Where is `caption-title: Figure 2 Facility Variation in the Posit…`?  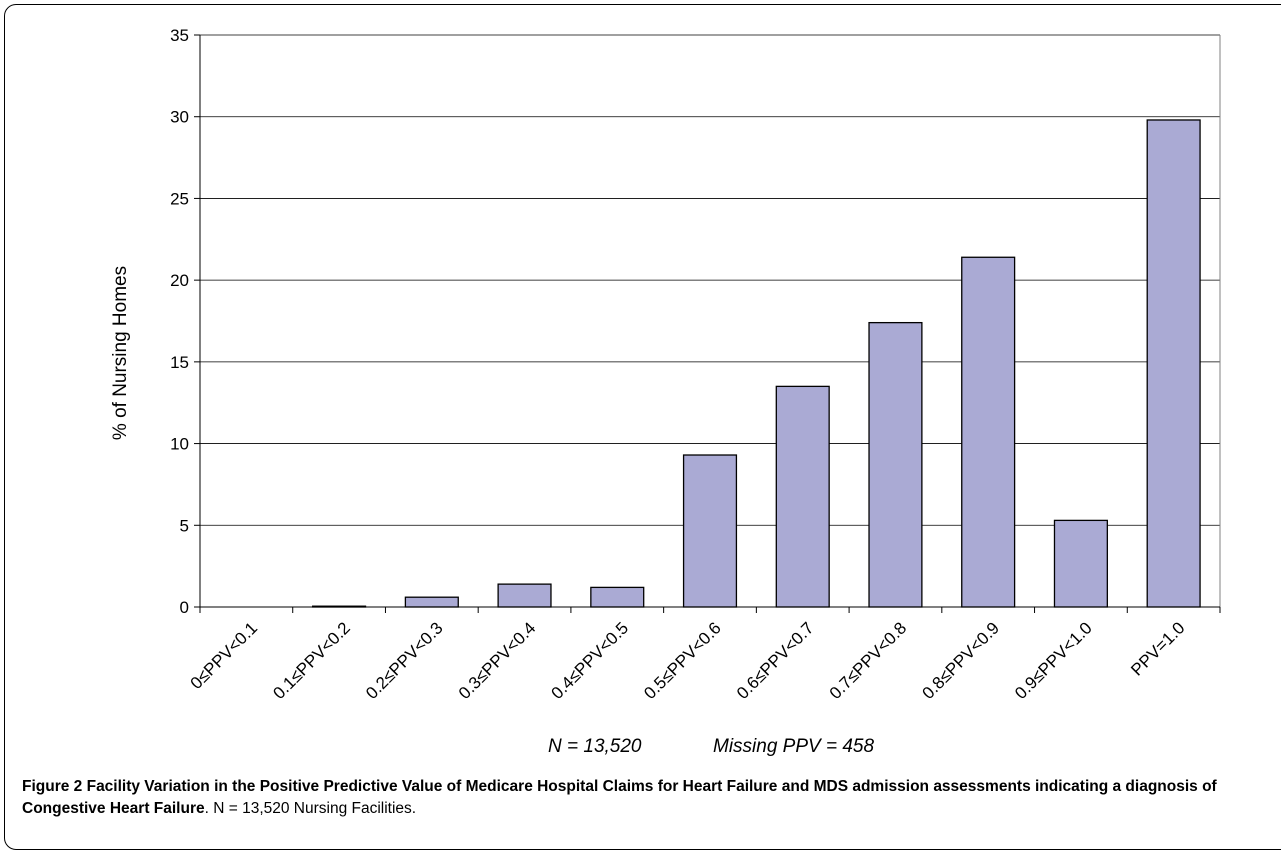 caption-title: Figure 2 Facility Variation in the Posit… is located at coordinates (619, 797).